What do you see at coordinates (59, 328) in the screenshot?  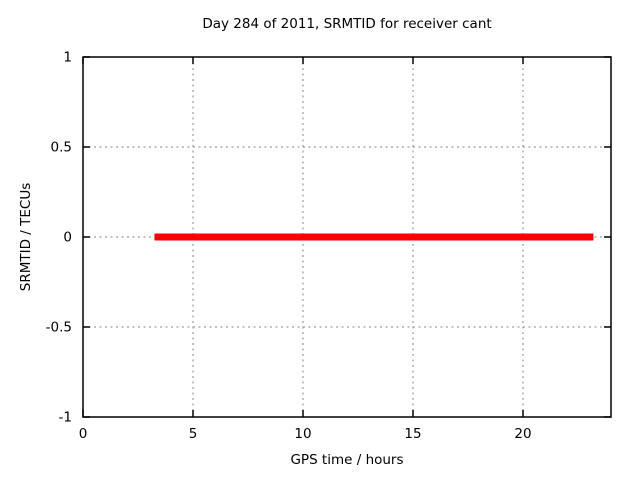 I see `y-tick-label: -0.5` at bounding box center [59, 328].